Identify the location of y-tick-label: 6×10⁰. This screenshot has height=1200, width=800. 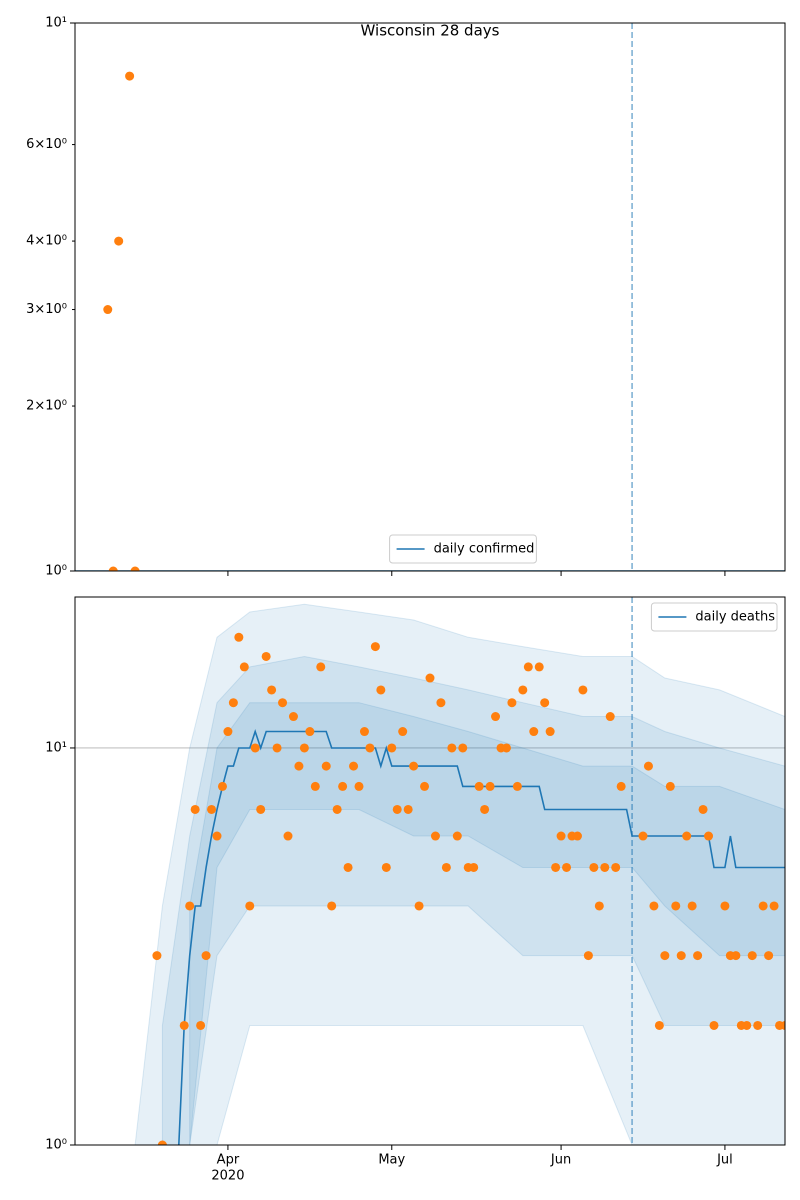
(46, 144).